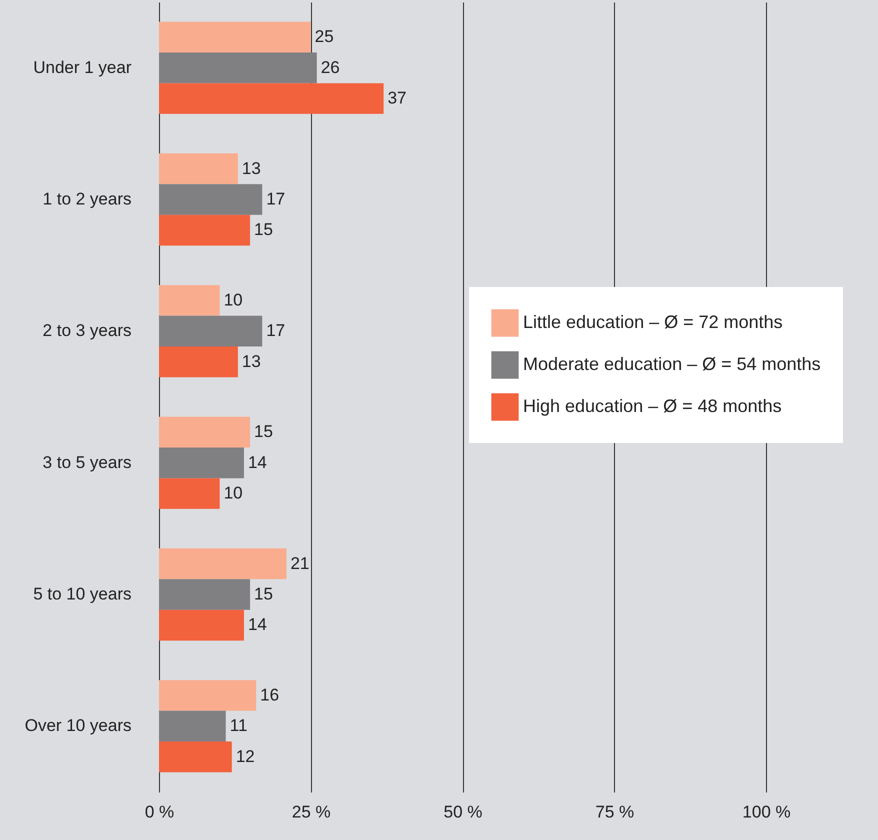 The width and height of the screenshot is (878, 840). I want to click on data-label: 16, so click(270, 694).